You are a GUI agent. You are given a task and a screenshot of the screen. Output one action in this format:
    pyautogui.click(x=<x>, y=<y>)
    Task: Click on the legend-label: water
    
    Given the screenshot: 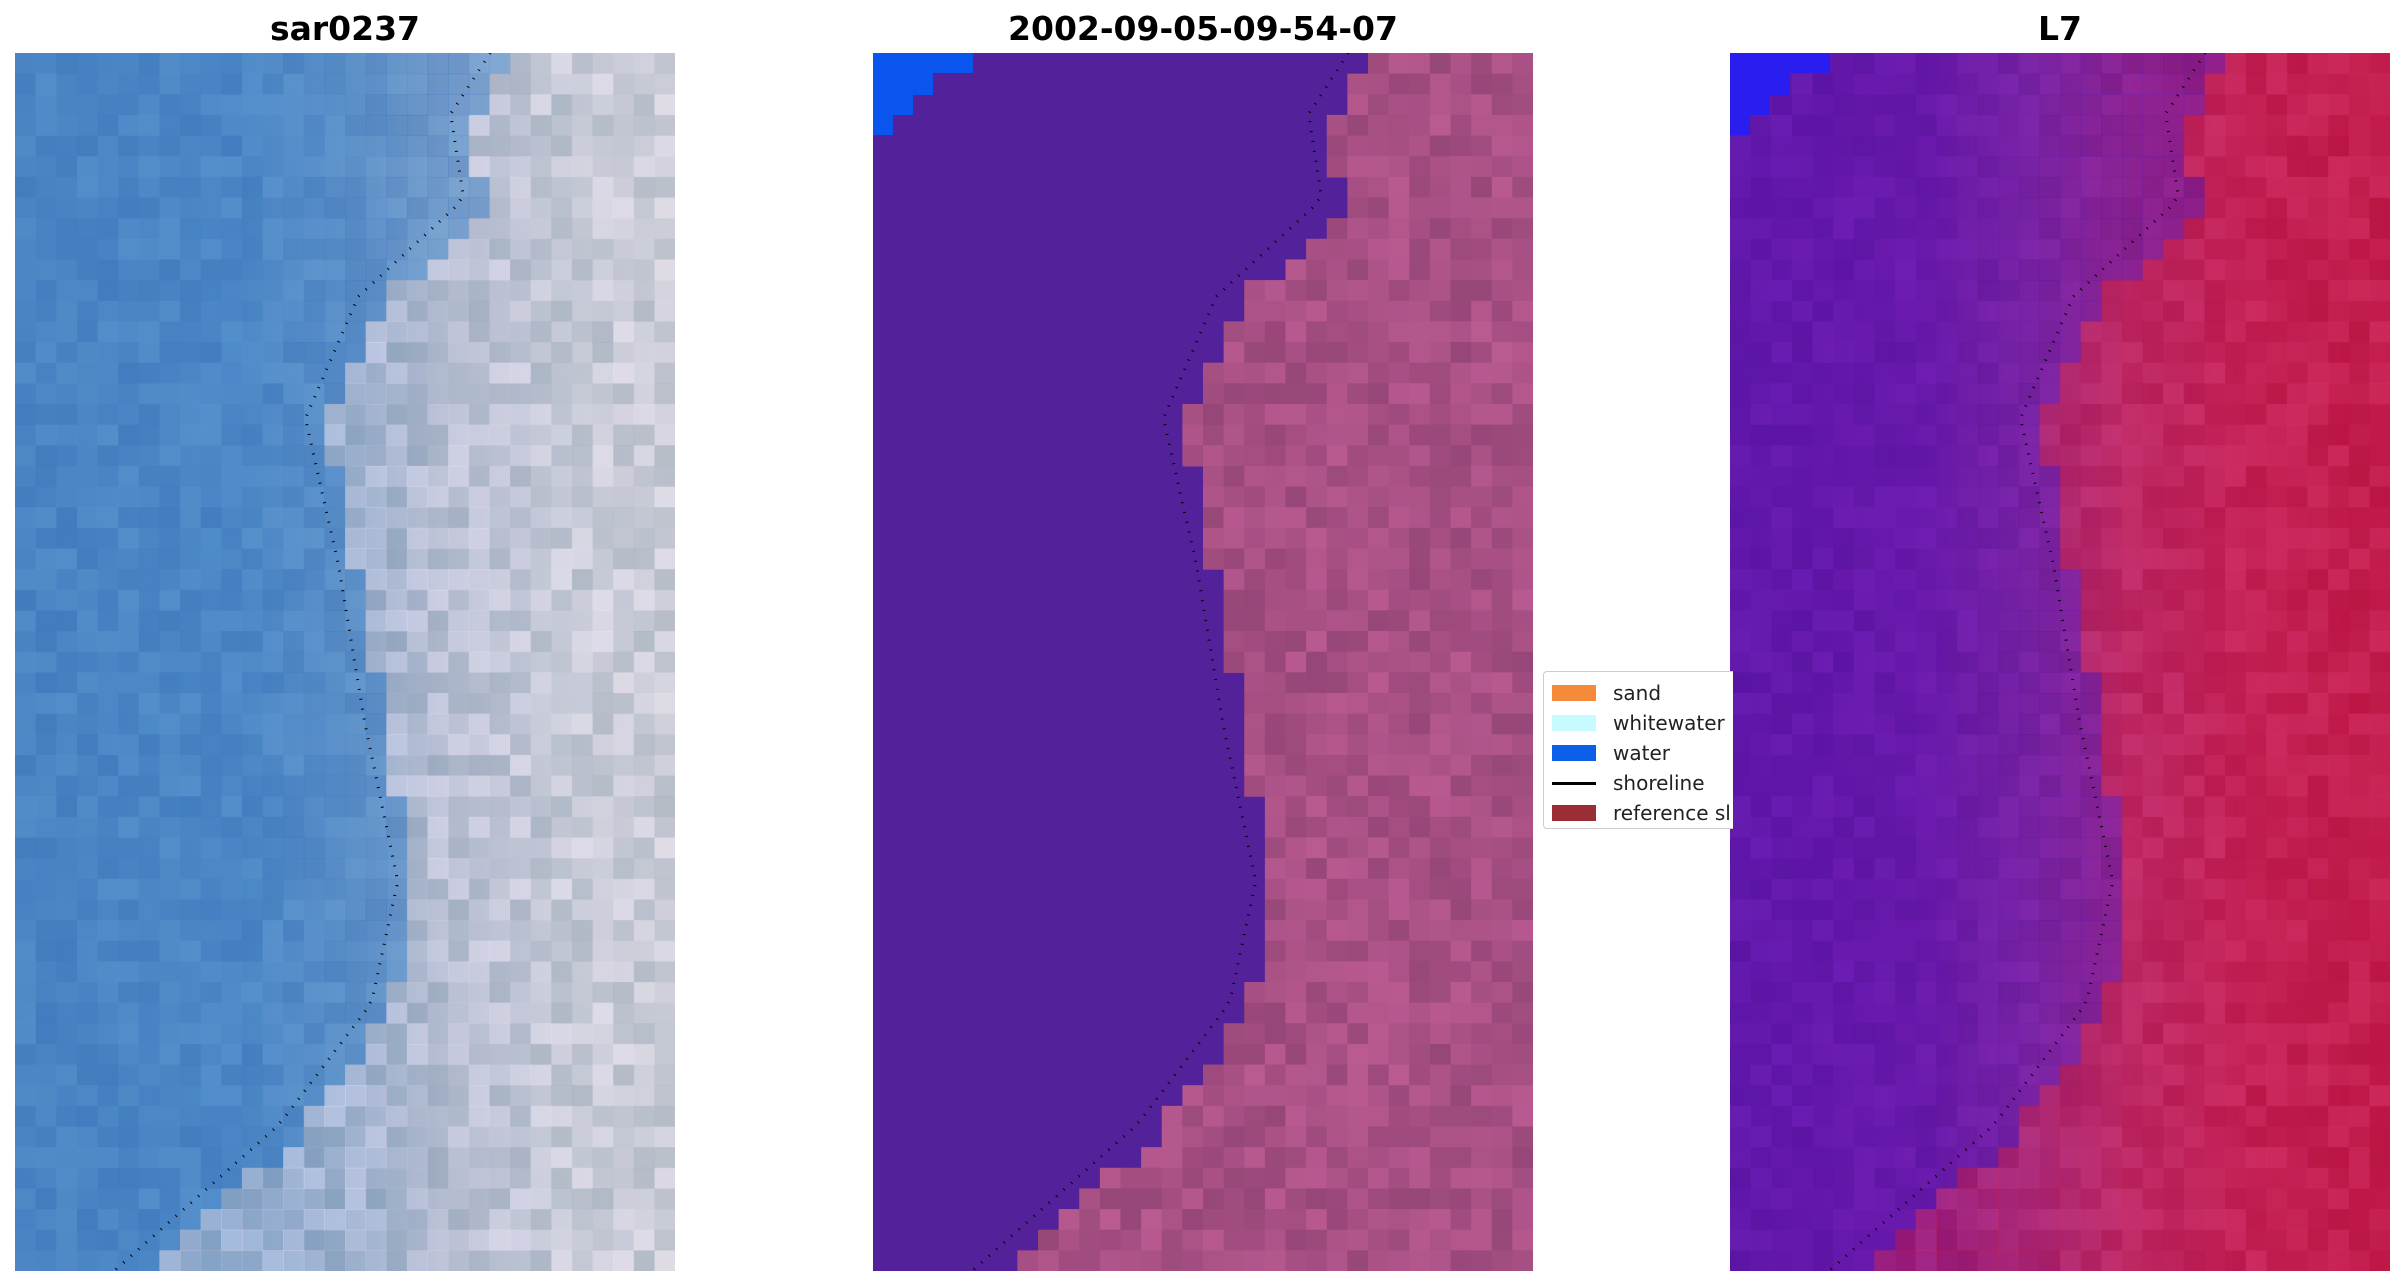 What is the action you would take?
    pyautogui.click(x=1641, y=753)
    